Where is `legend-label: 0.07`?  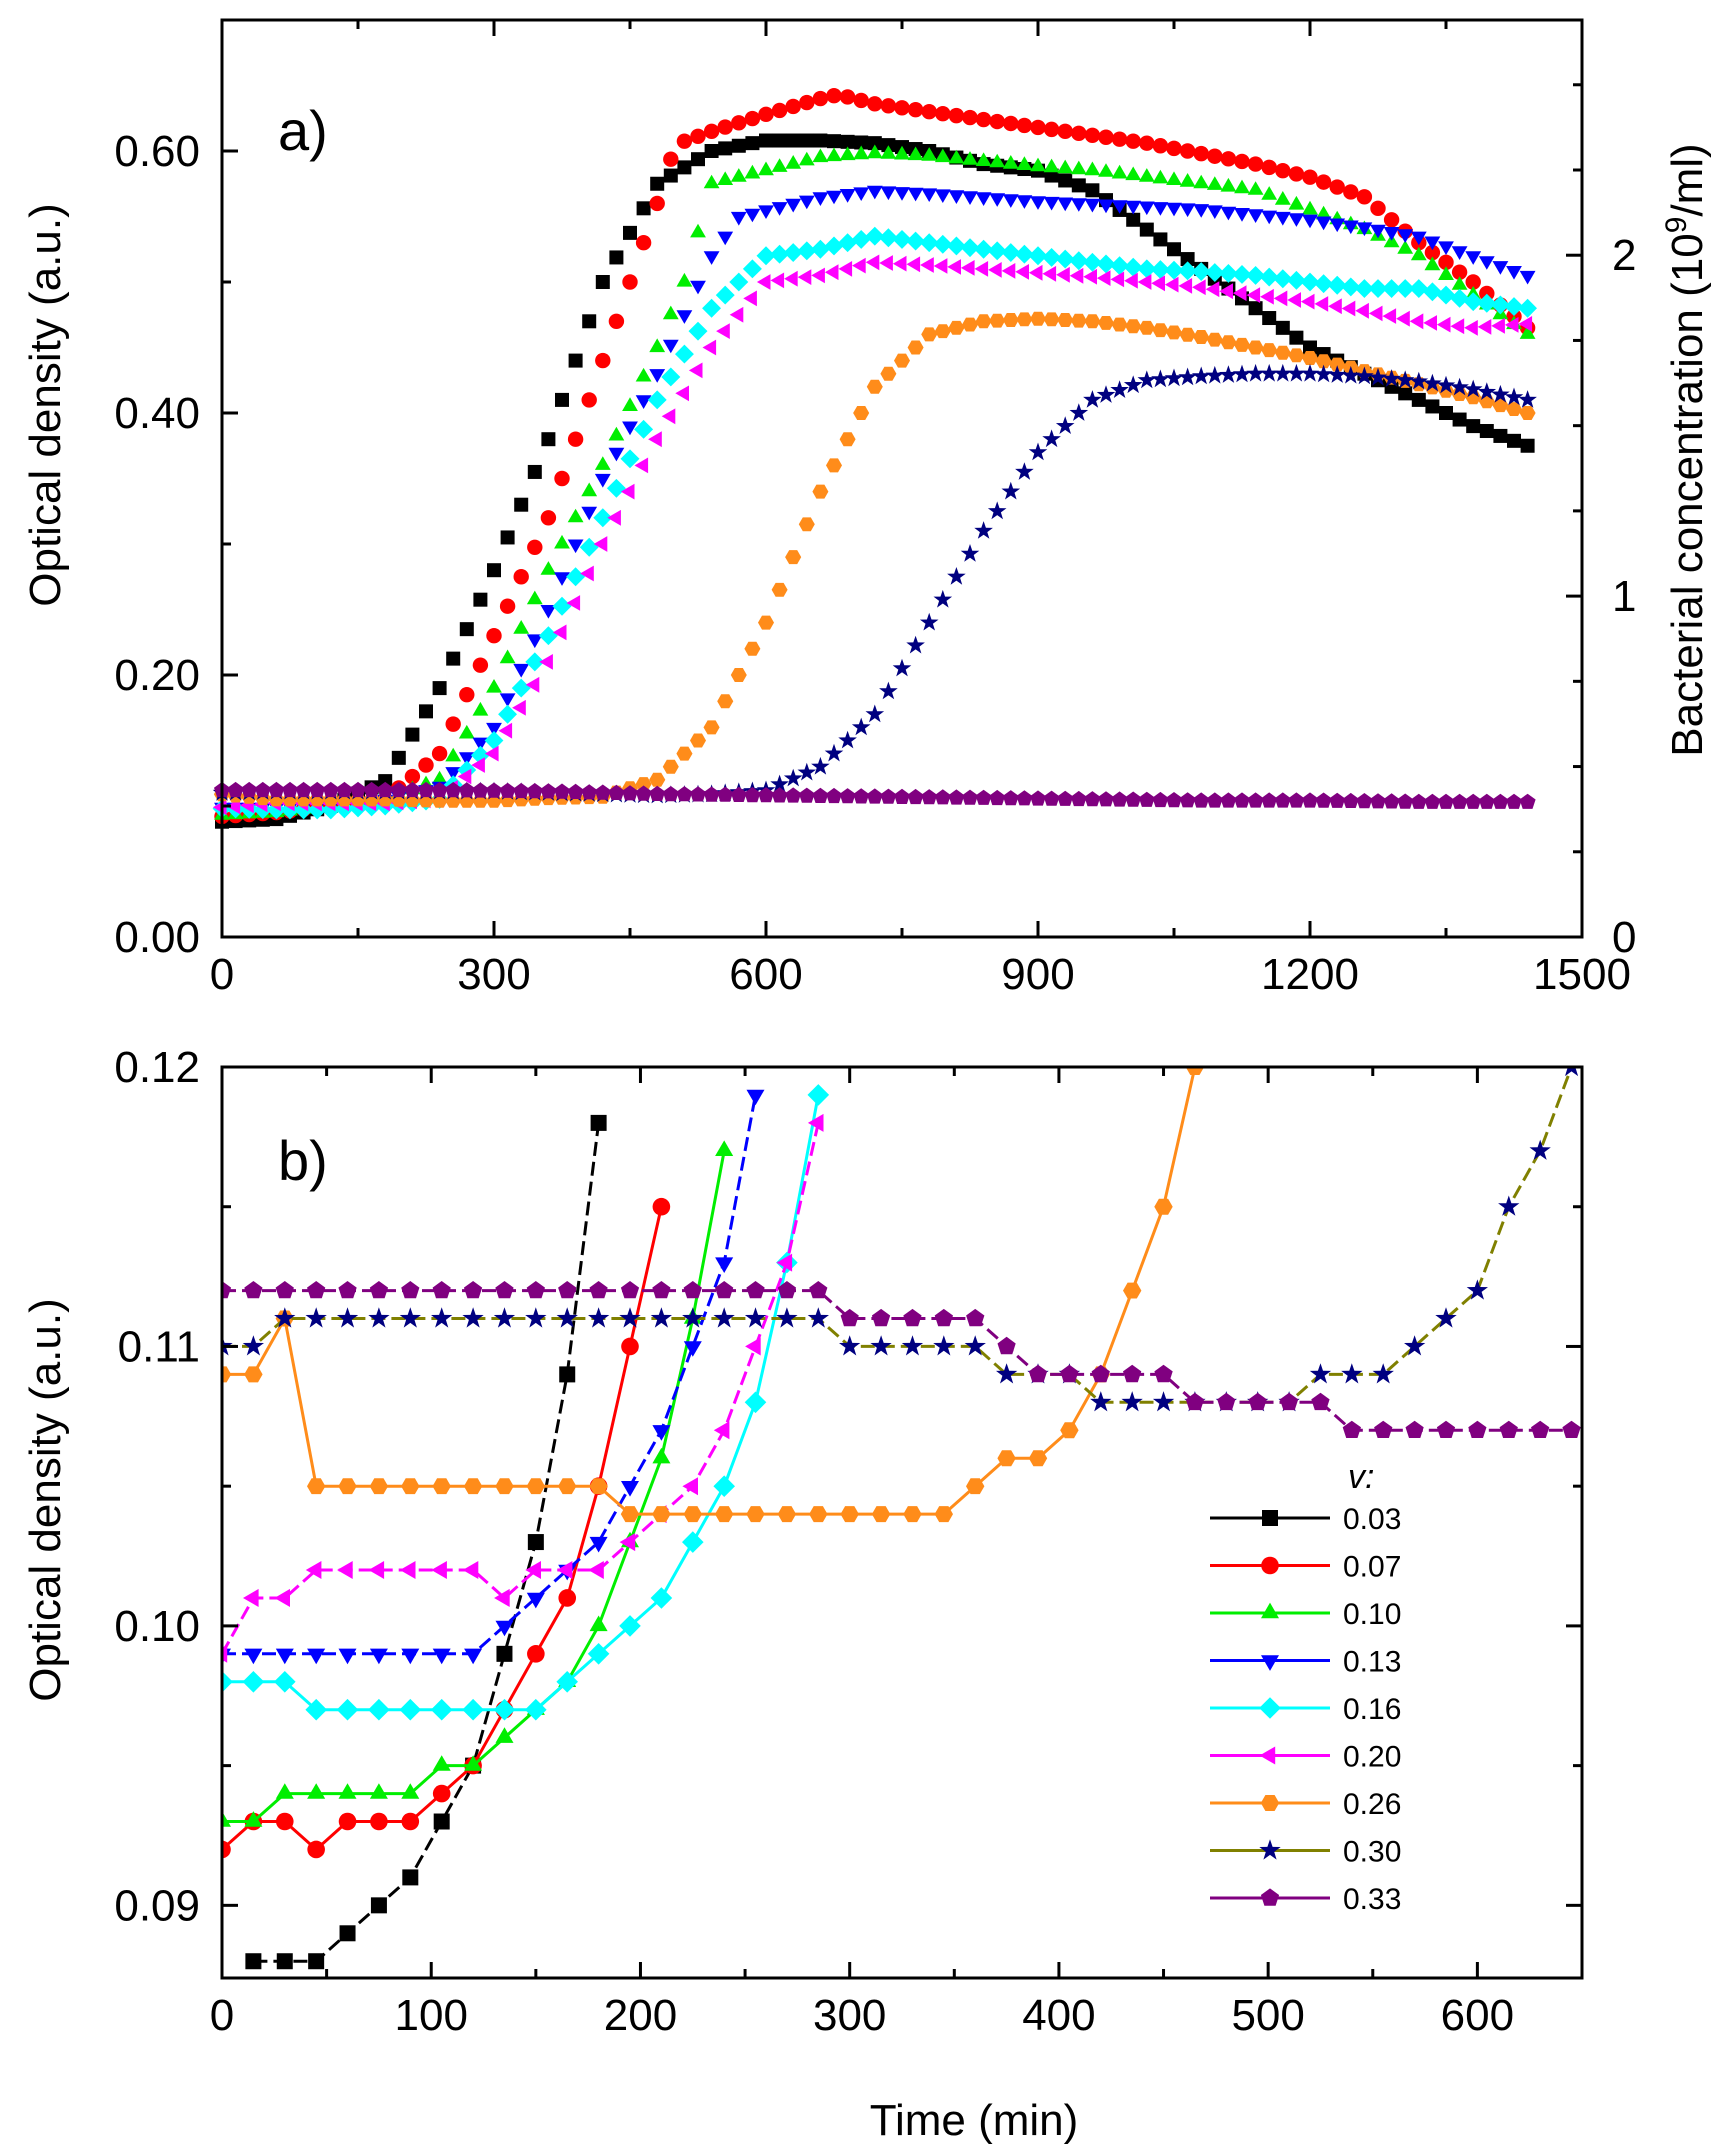
legend-label: 0.07 is located at coordinates (1372, 1567).